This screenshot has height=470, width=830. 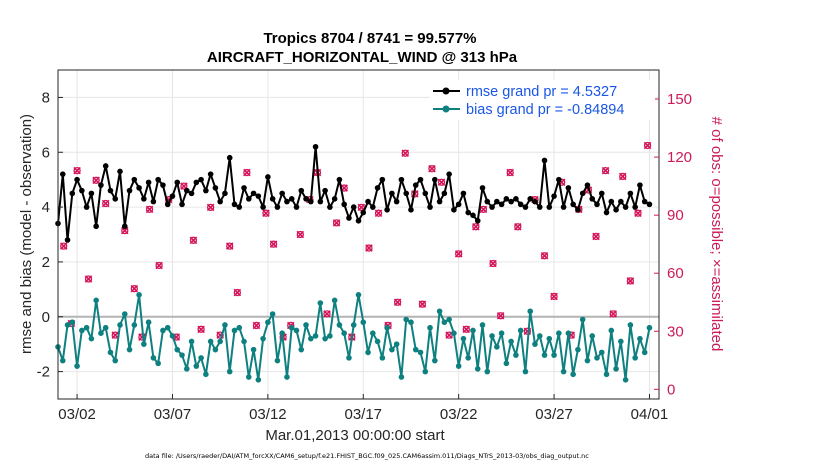 What do you see at coordinates (355, 435) in the screenshot?
I see `x-axis-label: Mar.01,2013 00:00:00 start` at bounding box center [355, 435].